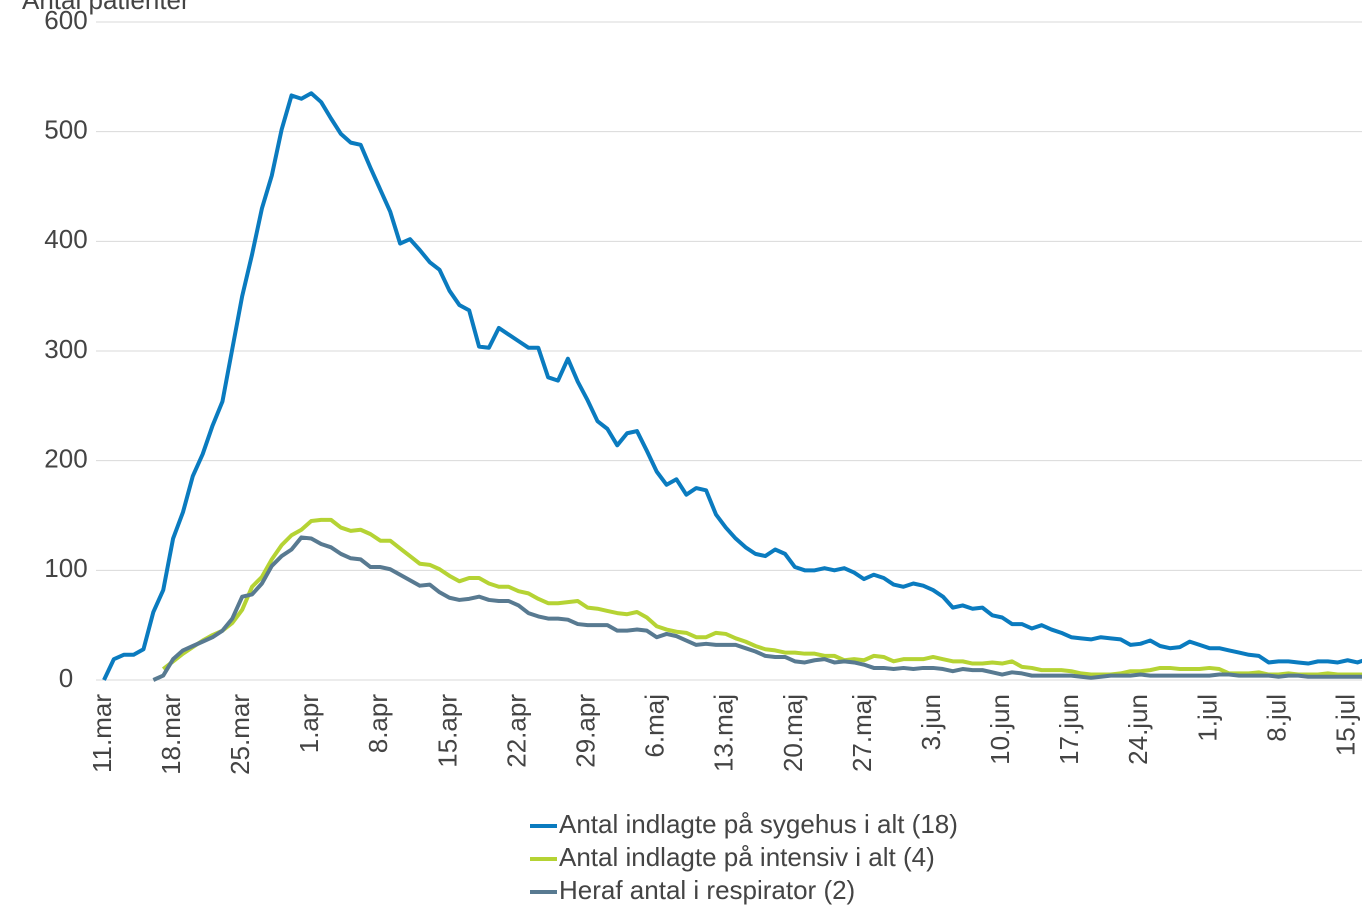  I want to click on x-tick-label: 1.jul, so click(1207, 718).